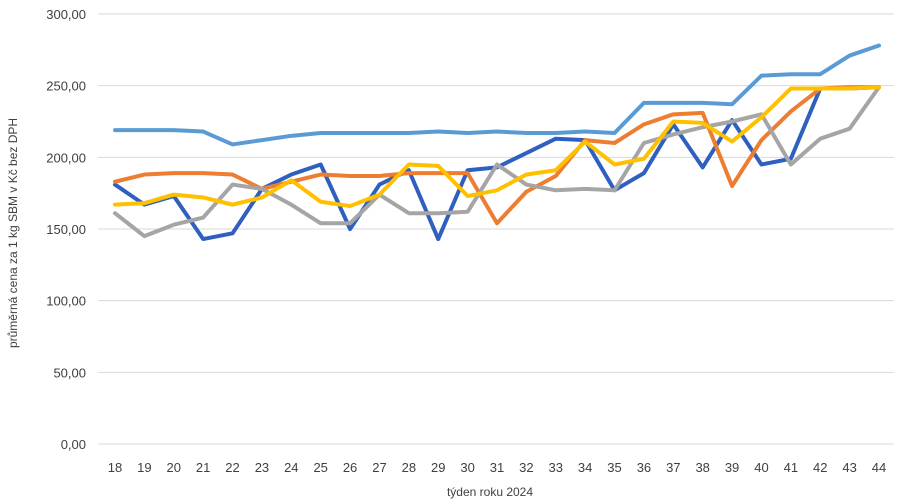 This screenshot has width=899, height=504. Describe the element at coordinates (13, 233) in the screenshot. I see `y-axis-title: průměrná cena za 1 kg SBM v Kč bez DPH` at that location.